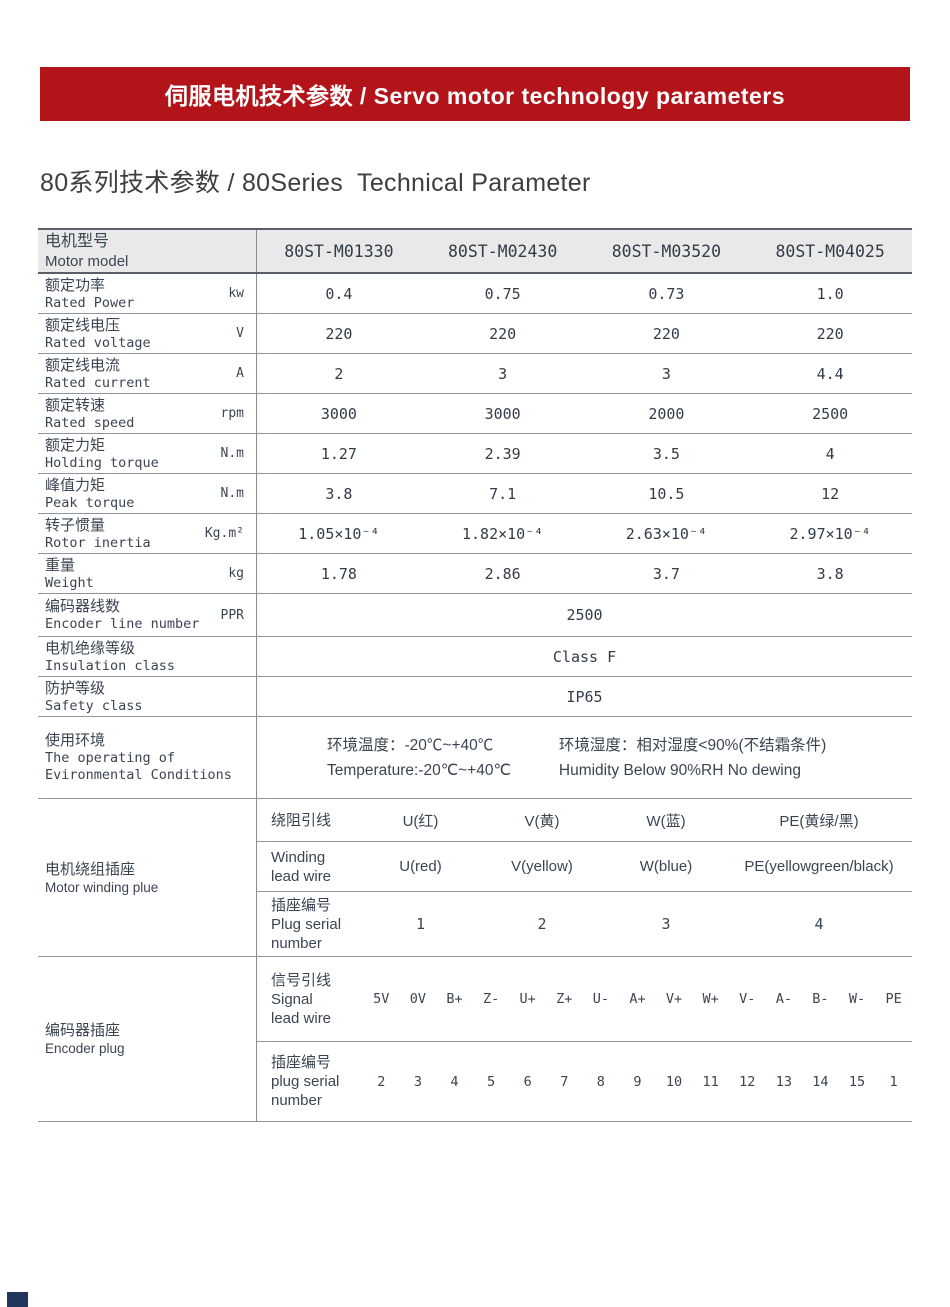  I want to click on row-unit: PPR, so click(232, 615).